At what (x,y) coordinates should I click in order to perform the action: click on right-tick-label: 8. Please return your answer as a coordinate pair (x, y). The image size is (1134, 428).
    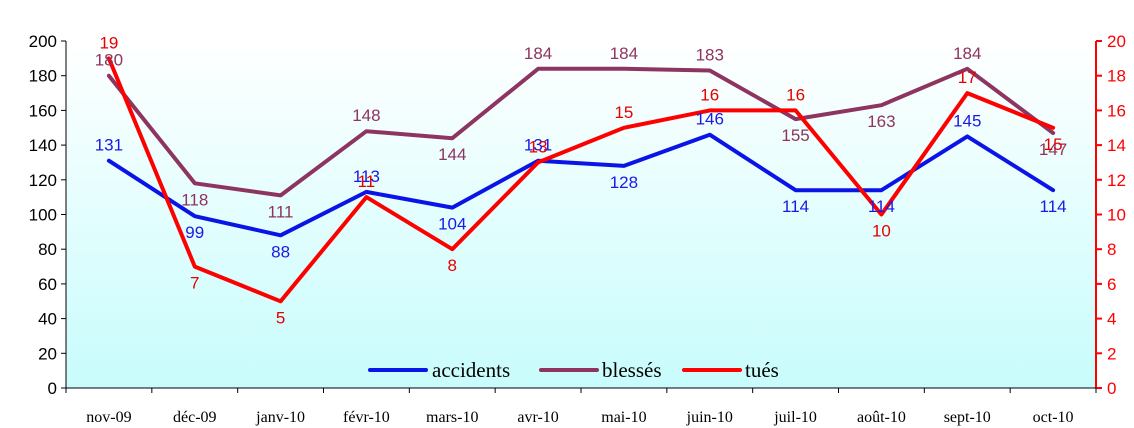
    Looking at the image, I should click on (1111, 249).